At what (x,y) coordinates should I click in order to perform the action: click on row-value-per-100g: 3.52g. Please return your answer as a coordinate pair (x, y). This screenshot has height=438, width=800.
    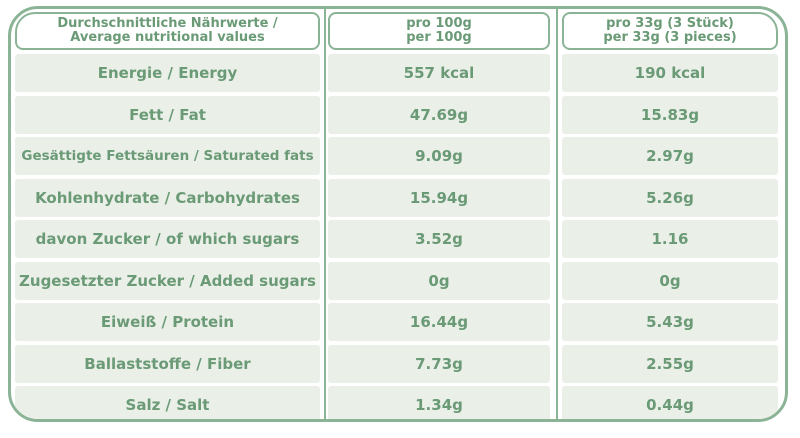
    Looking at the image, I should click on (439, 239).